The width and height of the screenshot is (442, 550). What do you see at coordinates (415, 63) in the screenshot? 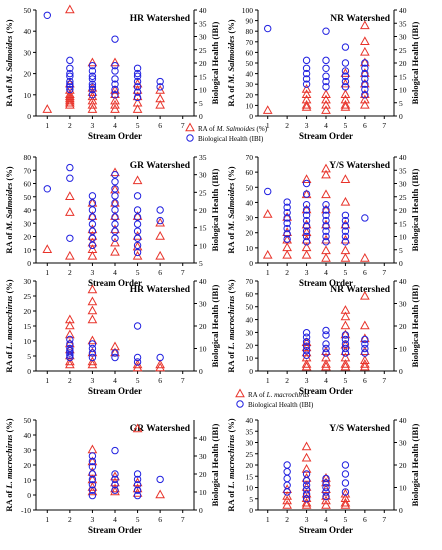
I see `right-y-axis-label: Biological Health (IBI)` at bounding box center [415, 63].